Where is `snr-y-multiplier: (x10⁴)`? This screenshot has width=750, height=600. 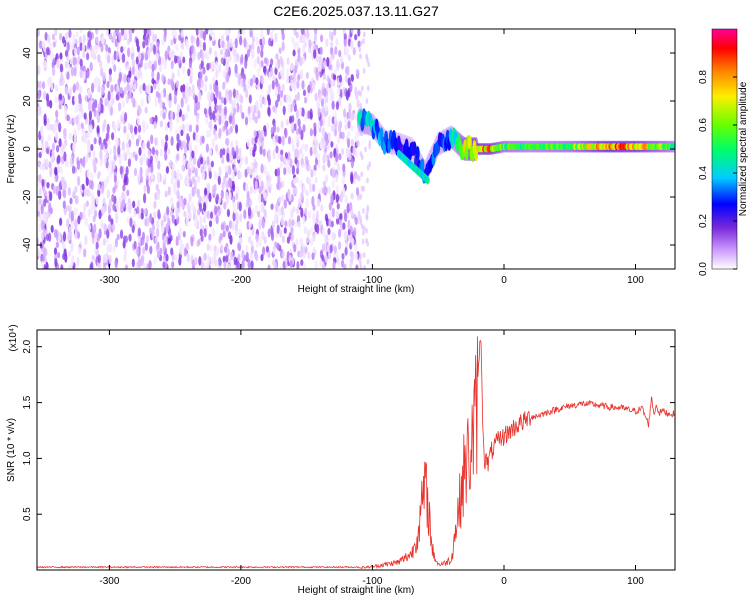 snr-y-multiplier: (x10⁴) is located at coordinates (13, 337).